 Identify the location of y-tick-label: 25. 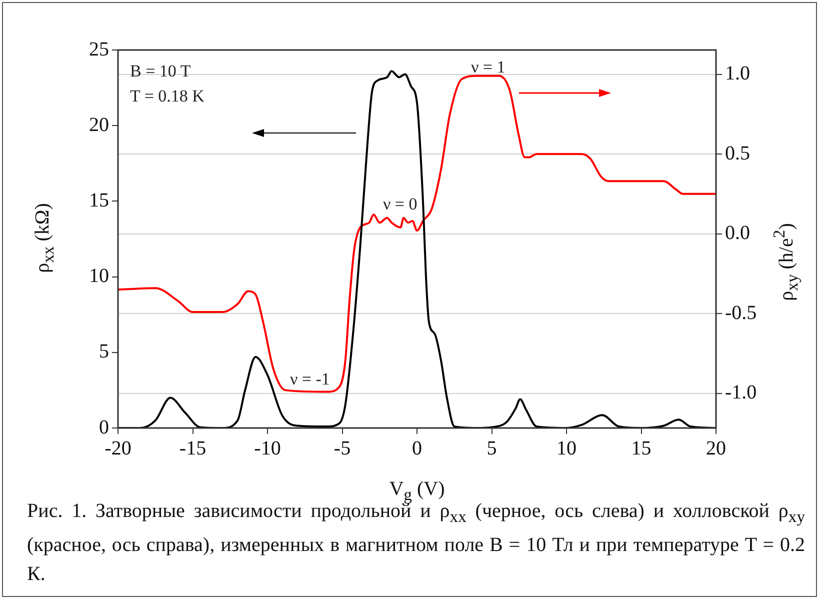
(99, 49).